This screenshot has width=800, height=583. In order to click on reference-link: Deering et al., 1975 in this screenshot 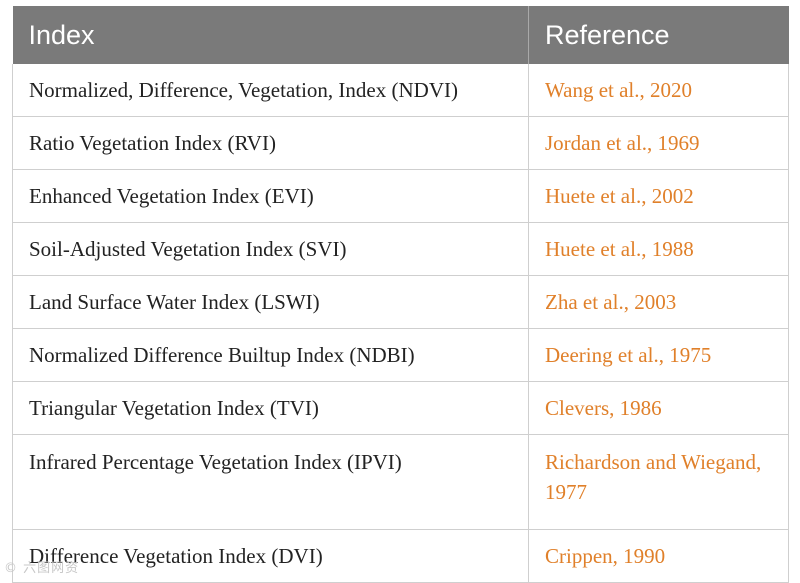, I will do `click(658, 355)`.